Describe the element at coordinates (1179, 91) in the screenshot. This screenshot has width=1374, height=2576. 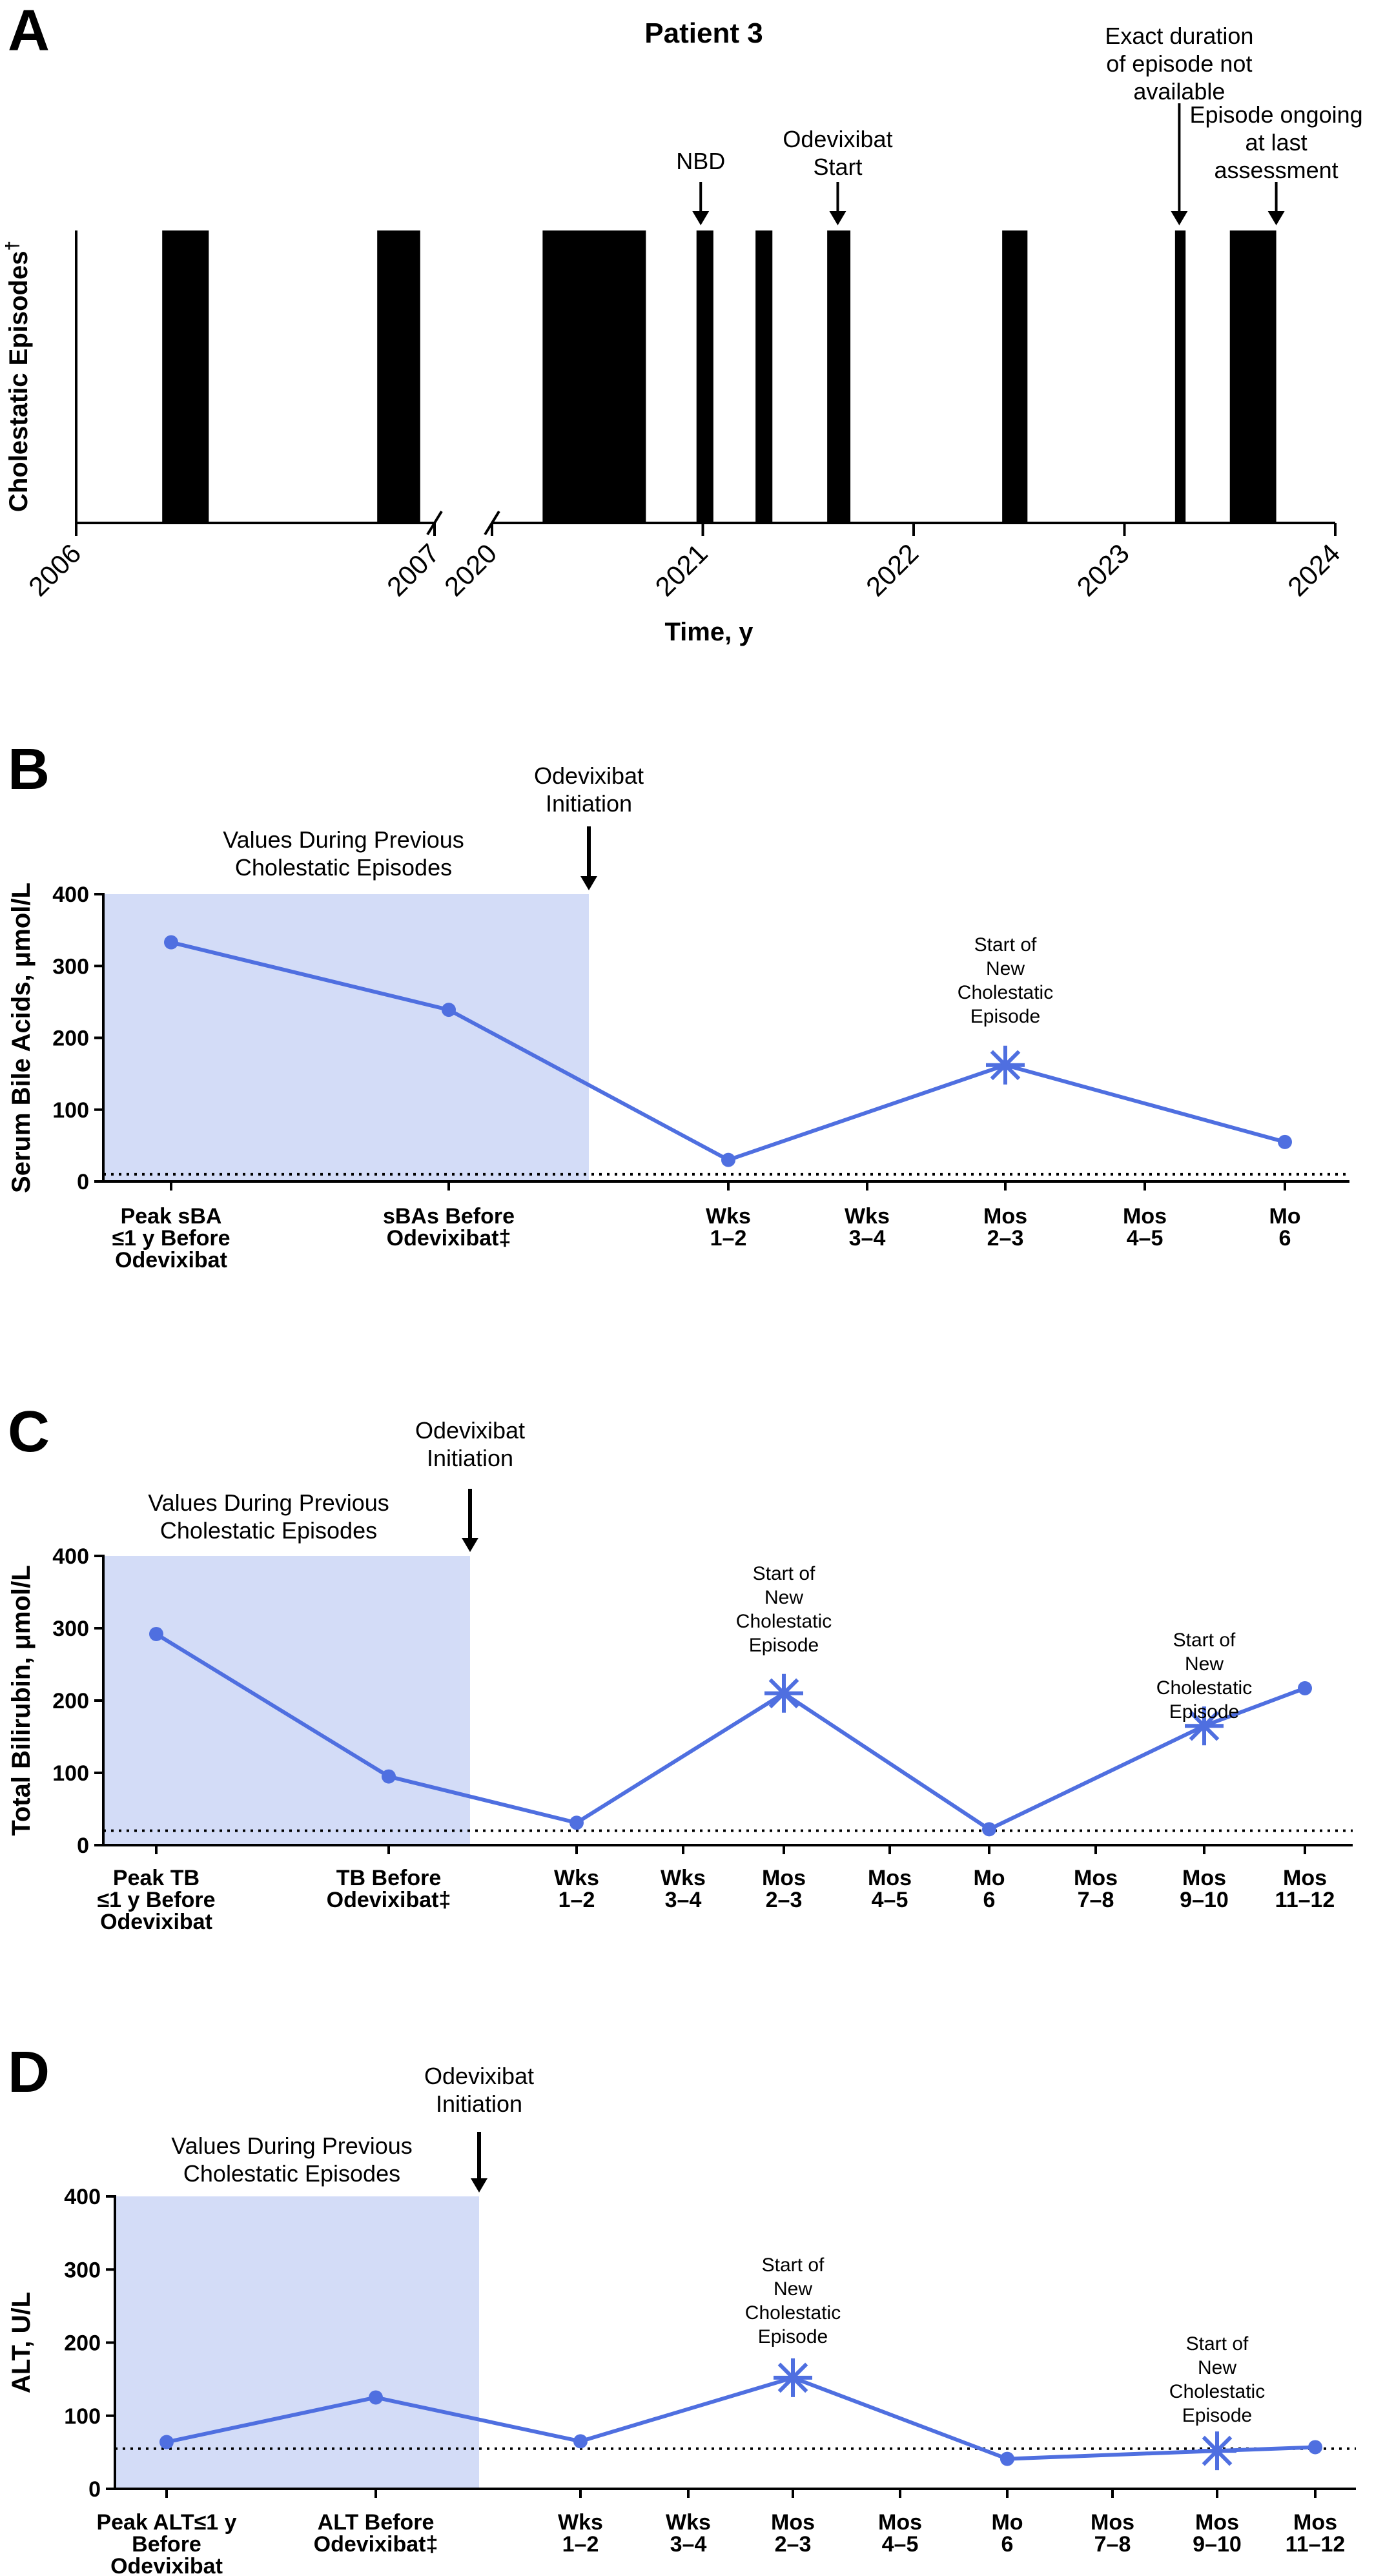
I see `annotation-label: available` at that location.